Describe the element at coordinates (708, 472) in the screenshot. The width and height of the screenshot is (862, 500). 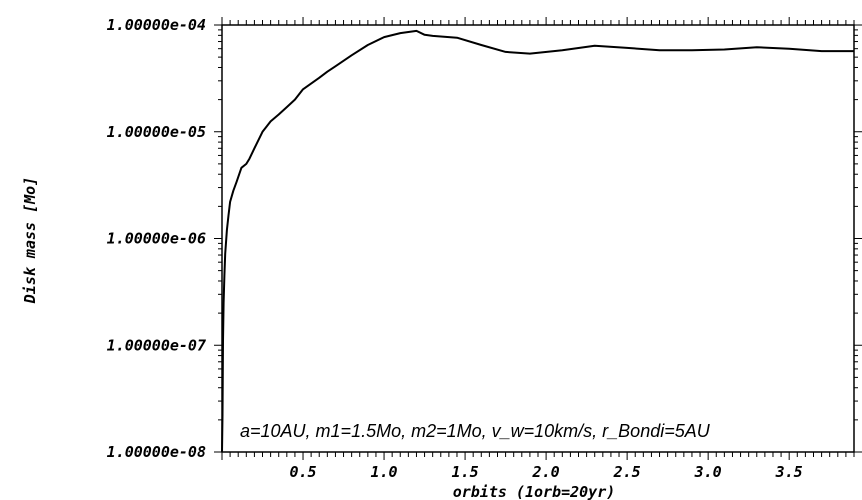
I see `x-tick-label: 3.0` at that location.